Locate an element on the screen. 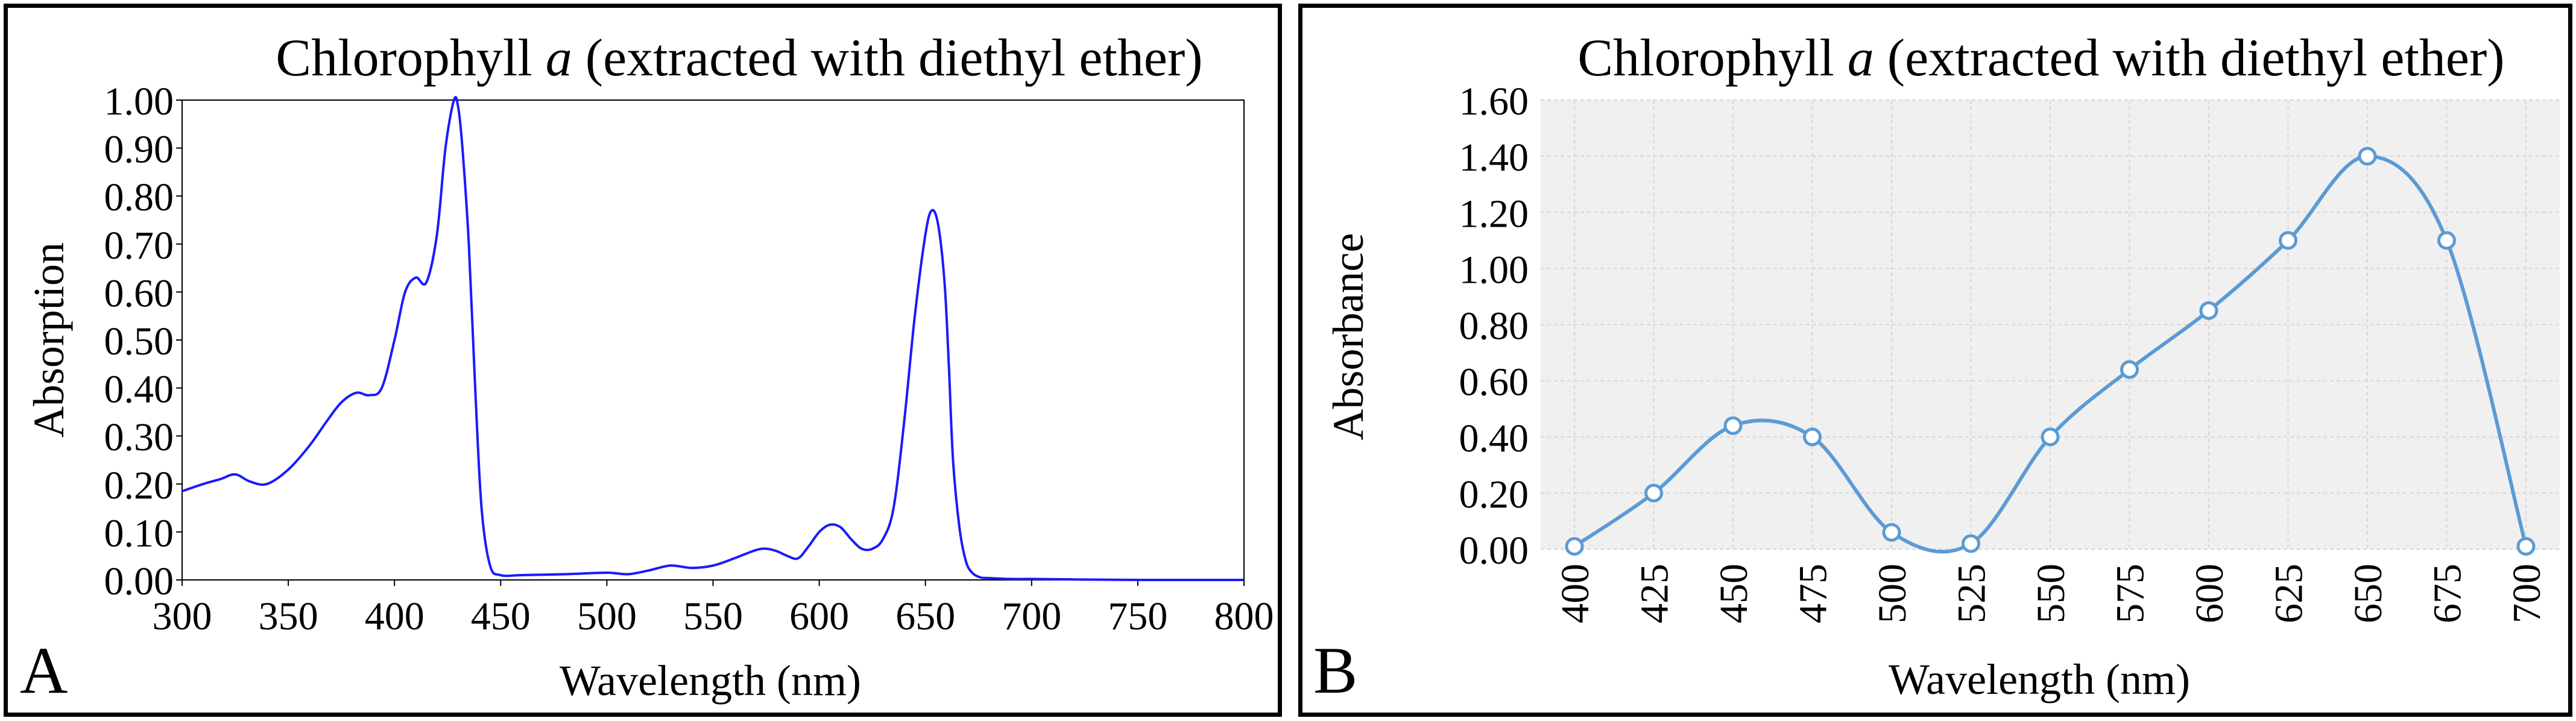 The width and height of the screenshot is (2576, 721). x-tick-label: 625 is located at coordinates (2289, 593).